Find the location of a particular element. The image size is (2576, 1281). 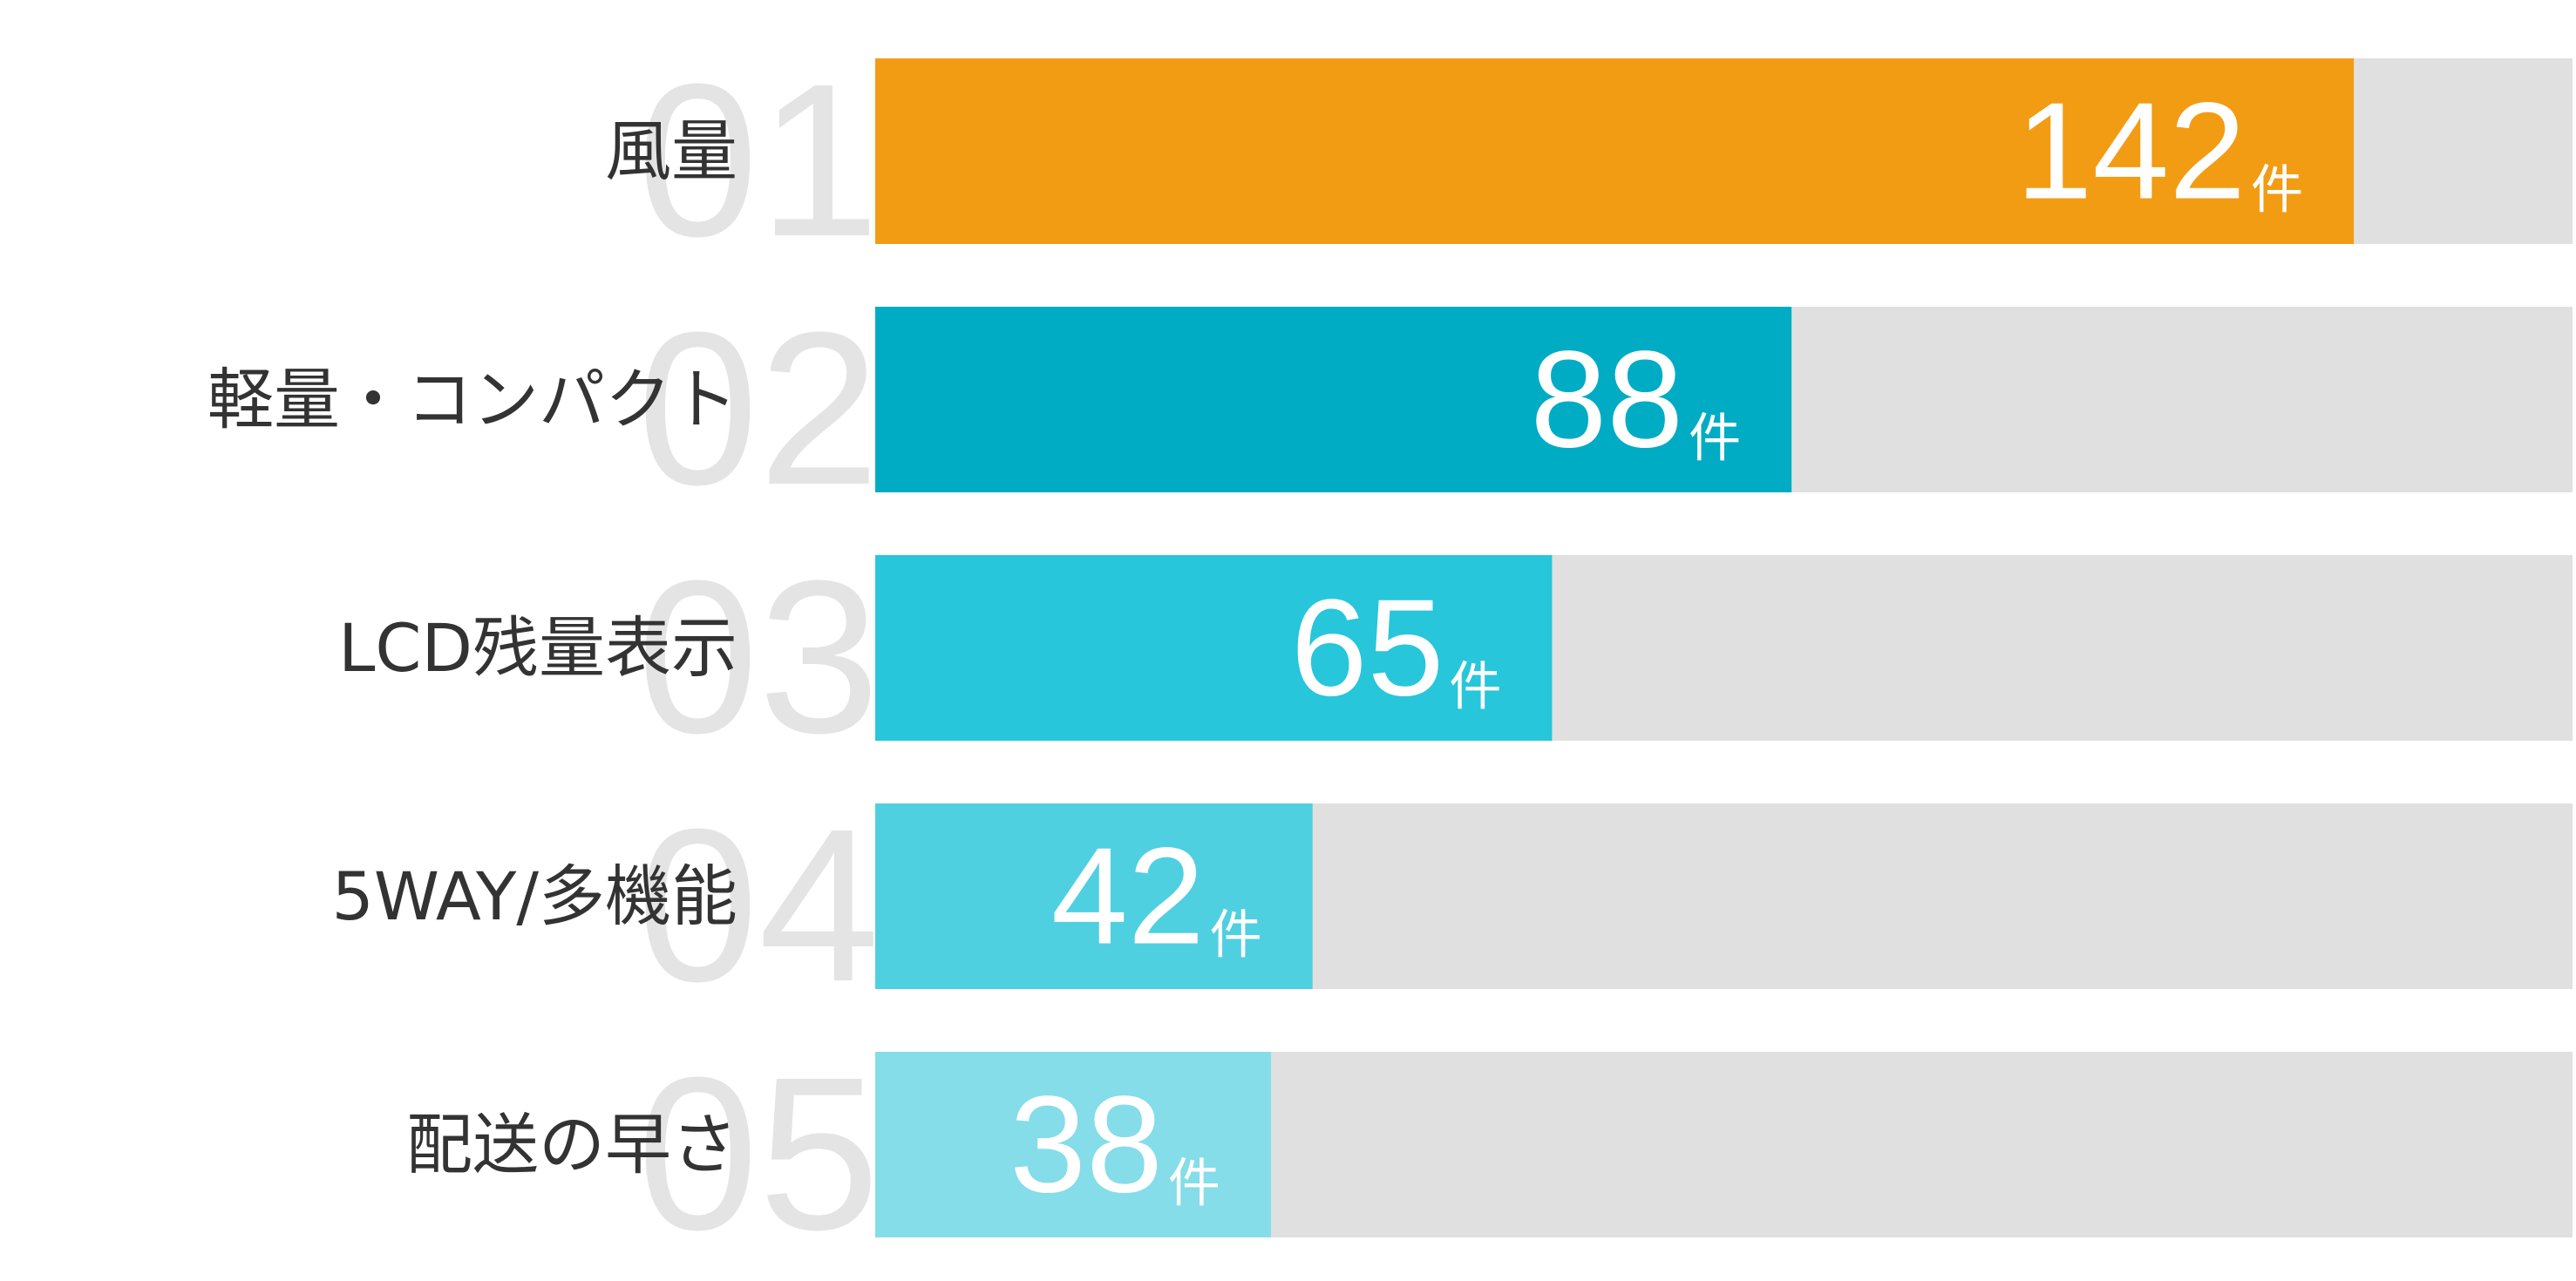

value-label: 42 is located at coordinates (1128, 896).